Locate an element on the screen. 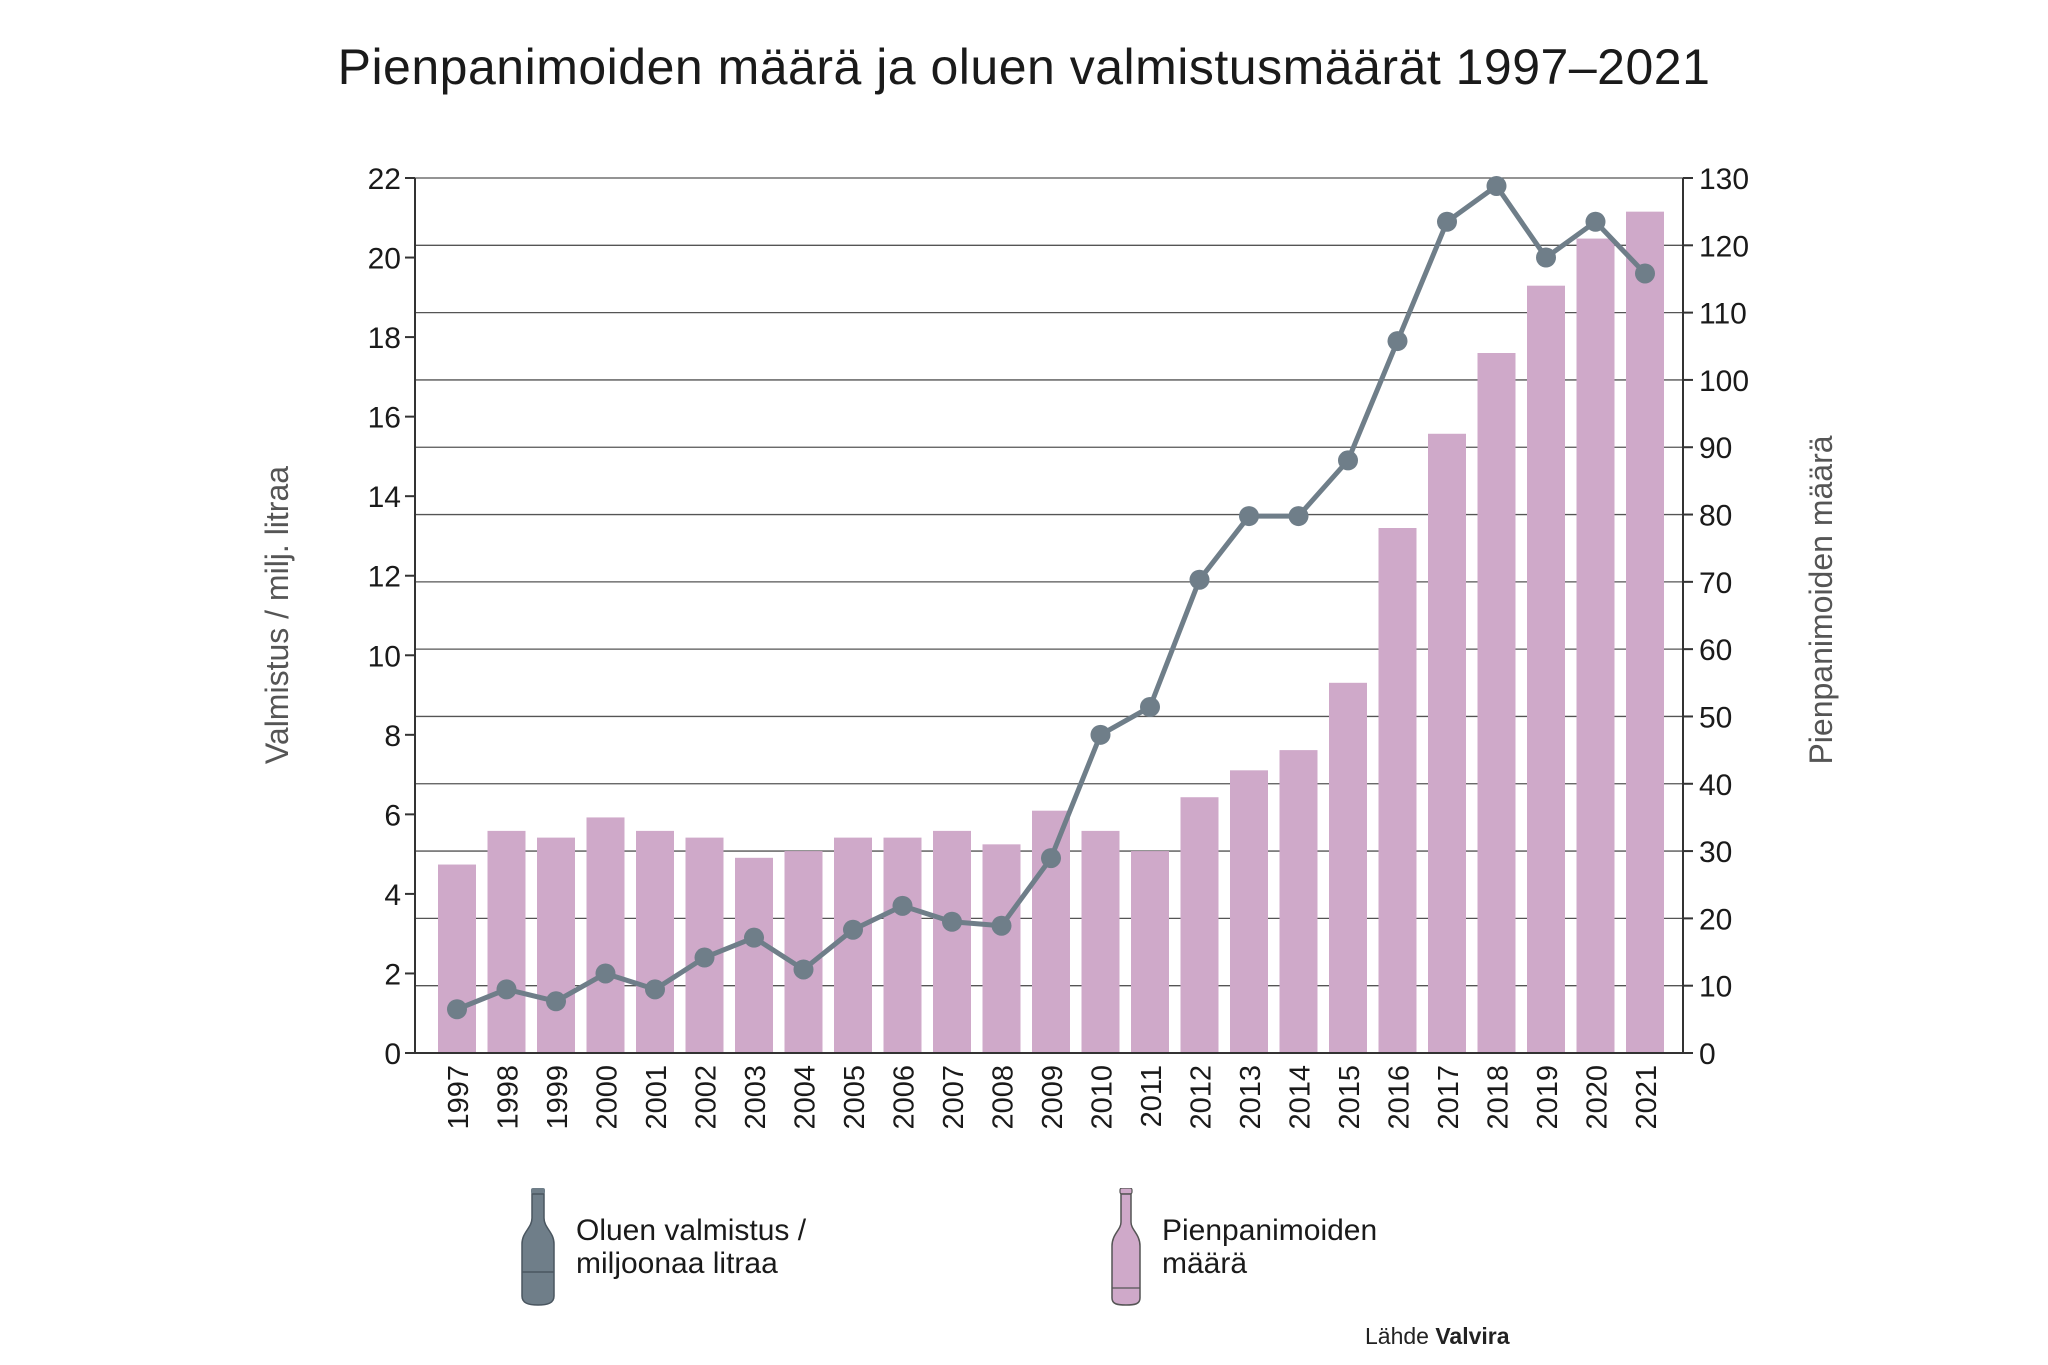 The width and height of the screenshot is (2048, 1365). point-2014 is located at coordinates (1298, 516).